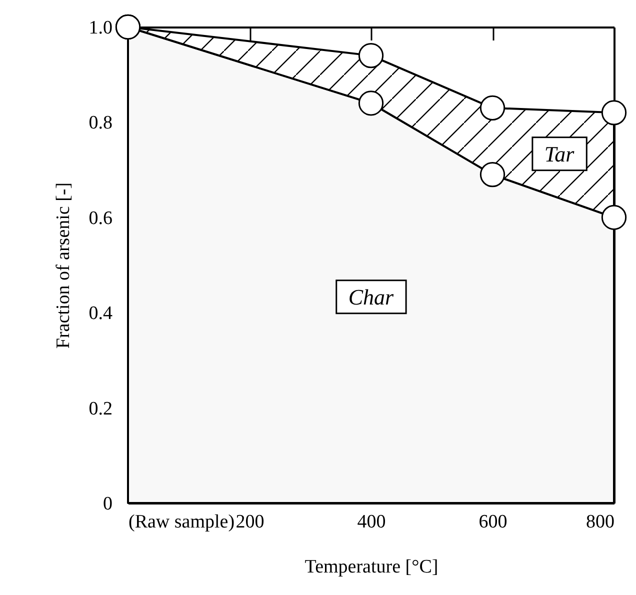 This screenshot has height=595, width=636. I want to click on series-label: Char, so click(371, 297).